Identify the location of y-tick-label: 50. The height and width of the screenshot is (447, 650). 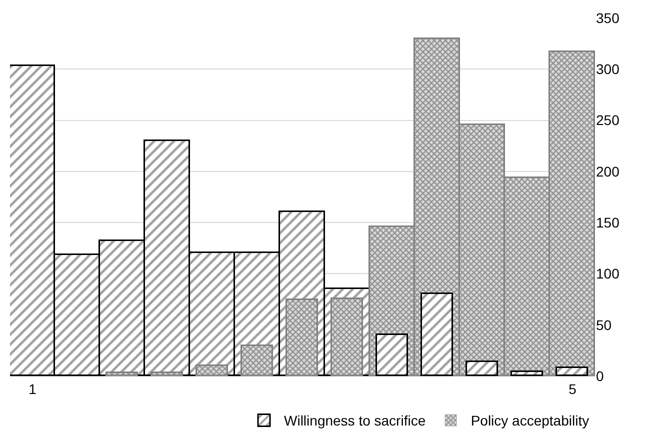
(604, 324).